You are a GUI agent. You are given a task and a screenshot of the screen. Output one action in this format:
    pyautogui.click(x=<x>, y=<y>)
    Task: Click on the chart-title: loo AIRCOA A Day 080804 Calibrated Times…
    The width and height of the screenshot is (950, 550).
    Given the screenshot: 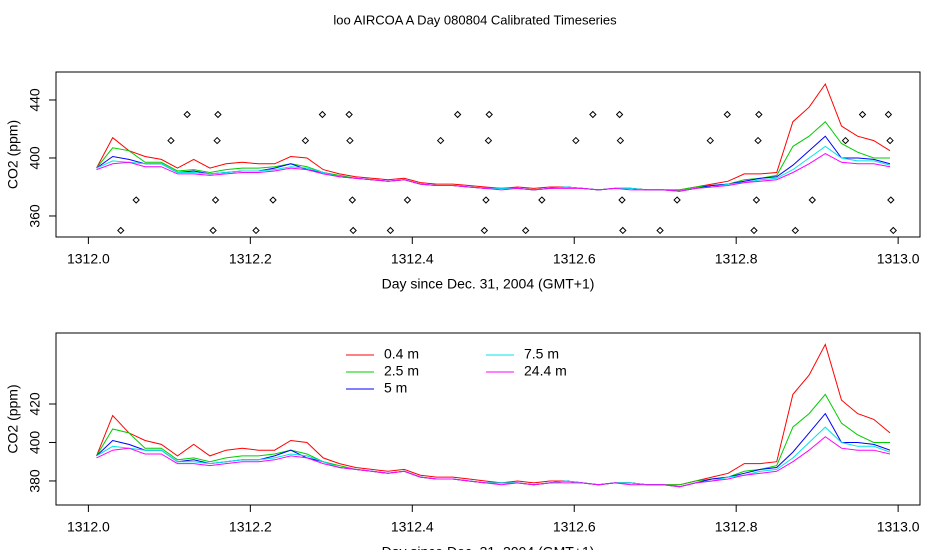 What is the action you would take?
    pyautogui.click(x=475, y=19)
    